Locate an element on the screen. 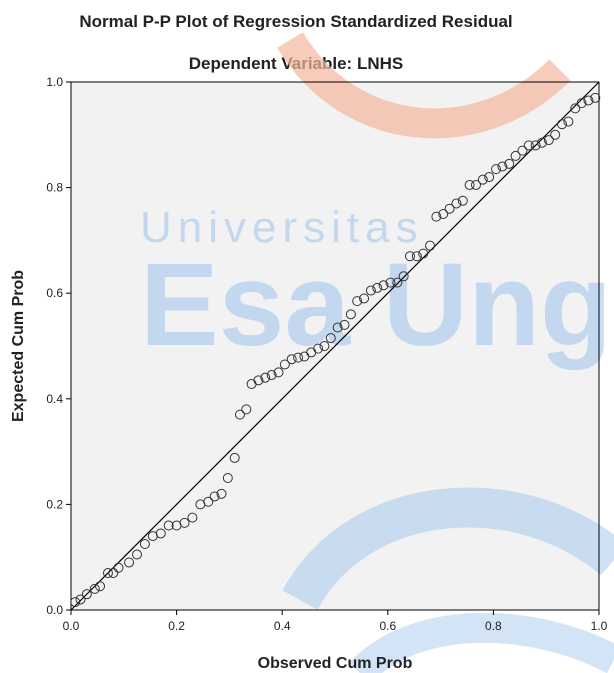 Image resolution: width=614 pixels, height=673 pixels. y-tick-label: 0.8 is located at coordinates (54, 188).